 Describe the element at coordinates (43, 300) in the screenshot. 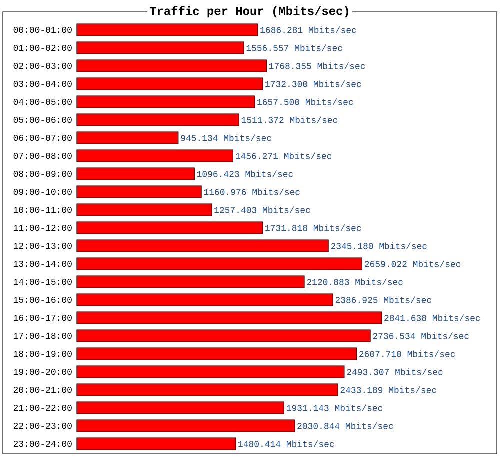

I see `y-tick-label: 15:00-16:00` at that location.